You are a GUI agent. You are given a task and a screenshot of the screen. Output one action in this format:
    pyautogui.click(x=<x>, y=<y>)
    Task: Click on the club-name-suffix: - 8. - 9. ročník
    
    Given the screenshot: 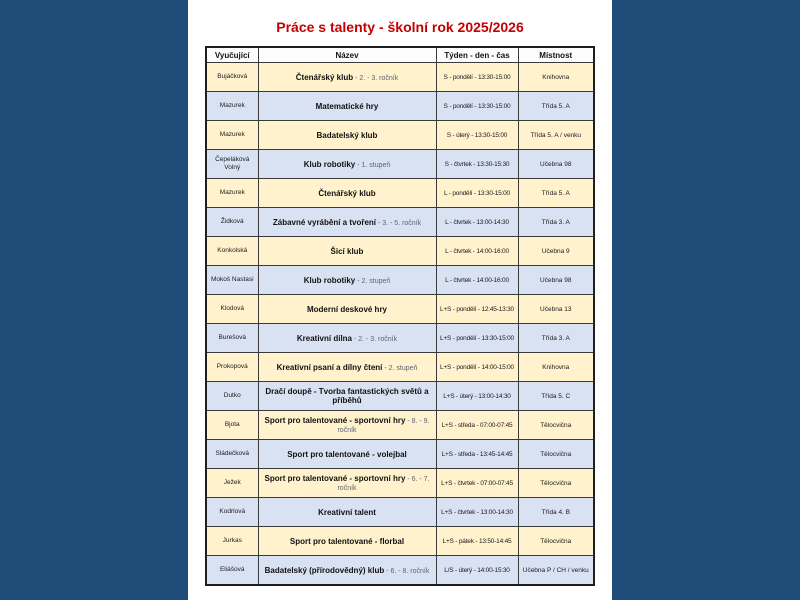 What is the action you would take?
    pyautogui.click(x=383, y=426)
    